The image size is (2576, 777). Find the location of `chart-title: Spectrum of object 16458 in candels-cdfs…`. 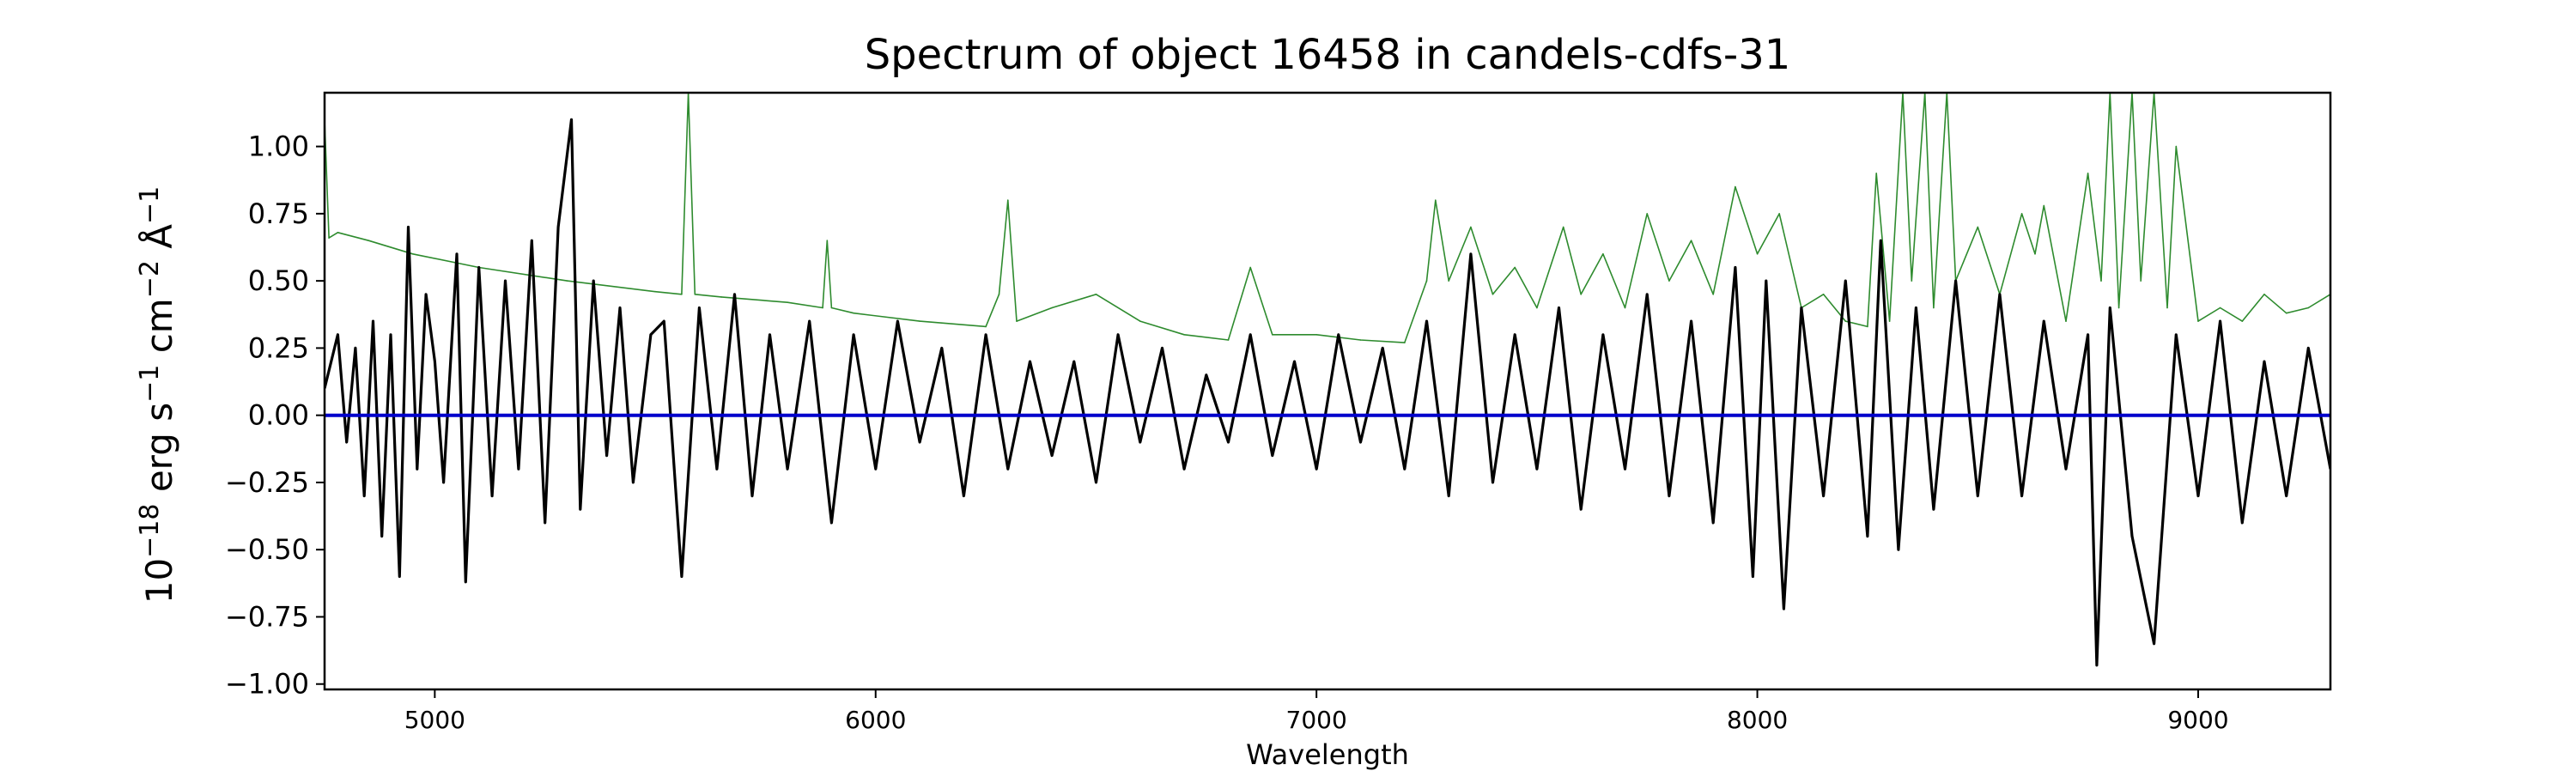

chart-title: Spectrum of object 16458 in candels-cdfs… is located at coordinates (1328, 55).